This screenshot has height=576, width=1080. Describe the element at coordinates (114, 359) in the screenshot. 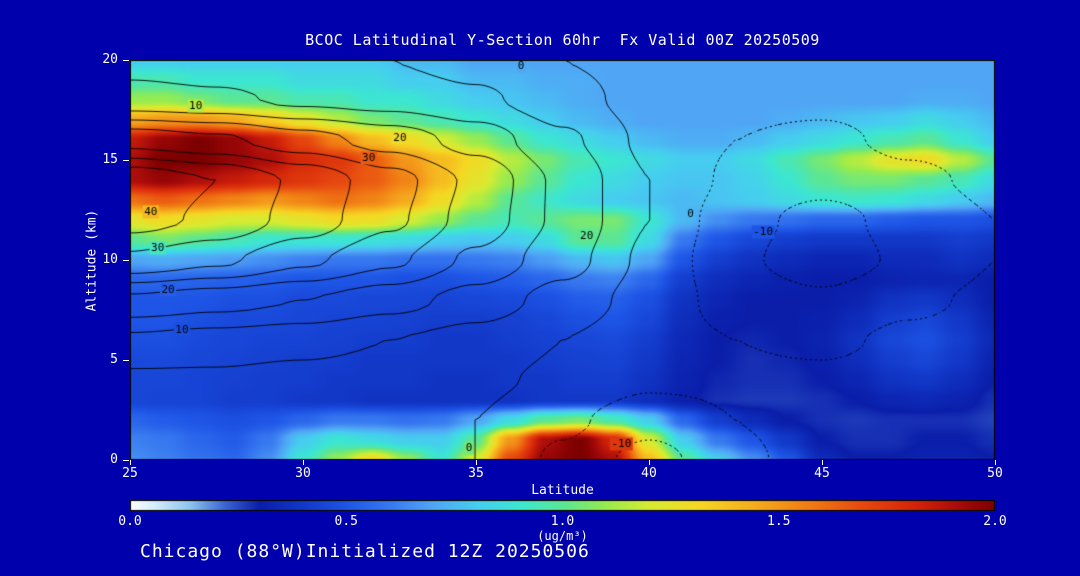

I see `y-tick-label: 5` at that location.